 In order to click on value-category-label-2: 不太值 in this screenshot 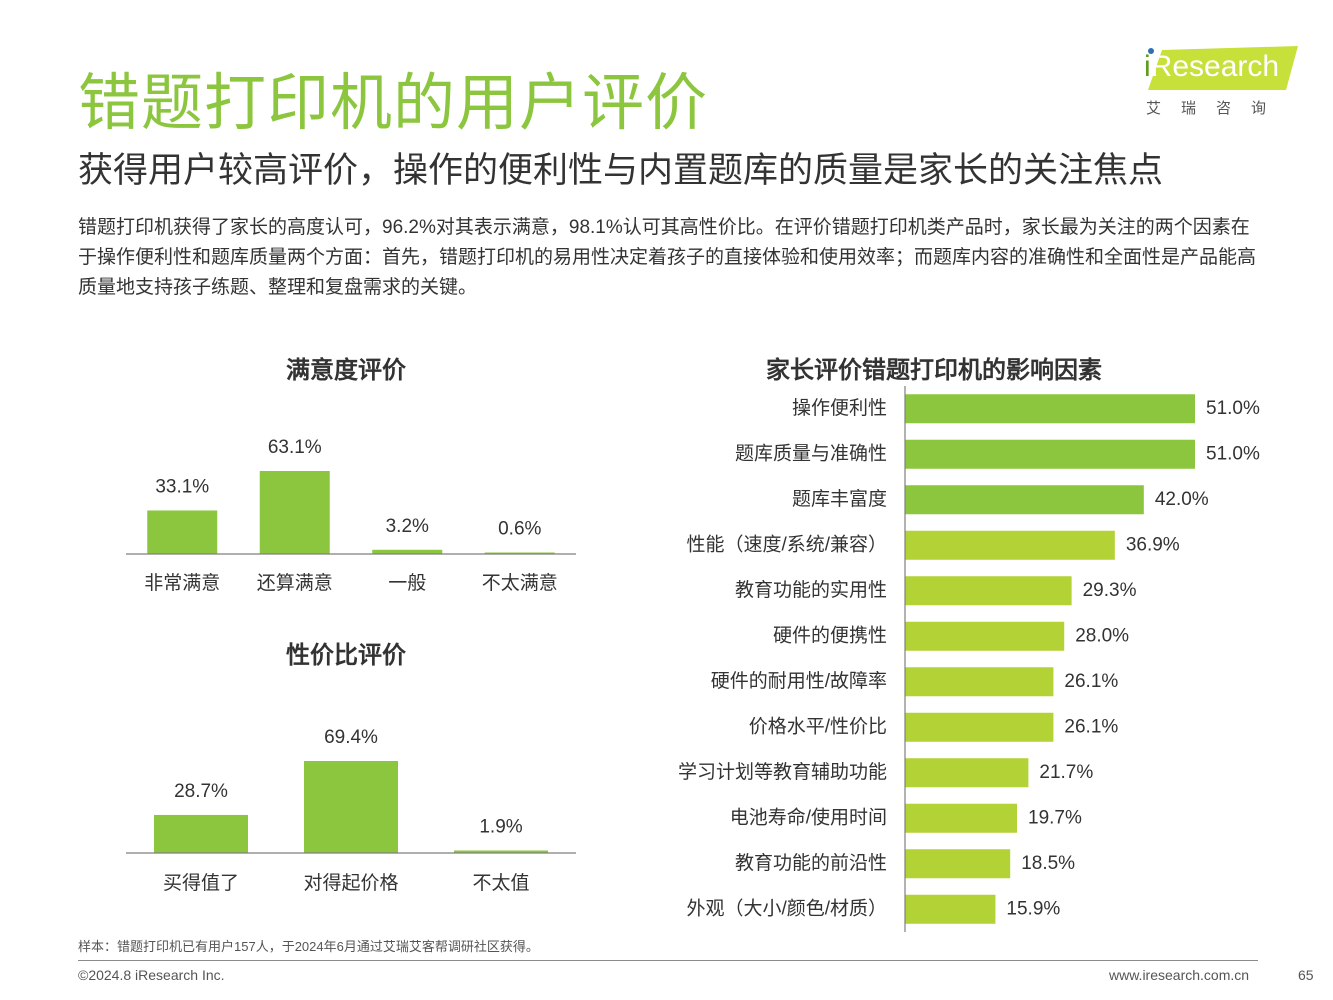, I will do `click(500, 883)`.